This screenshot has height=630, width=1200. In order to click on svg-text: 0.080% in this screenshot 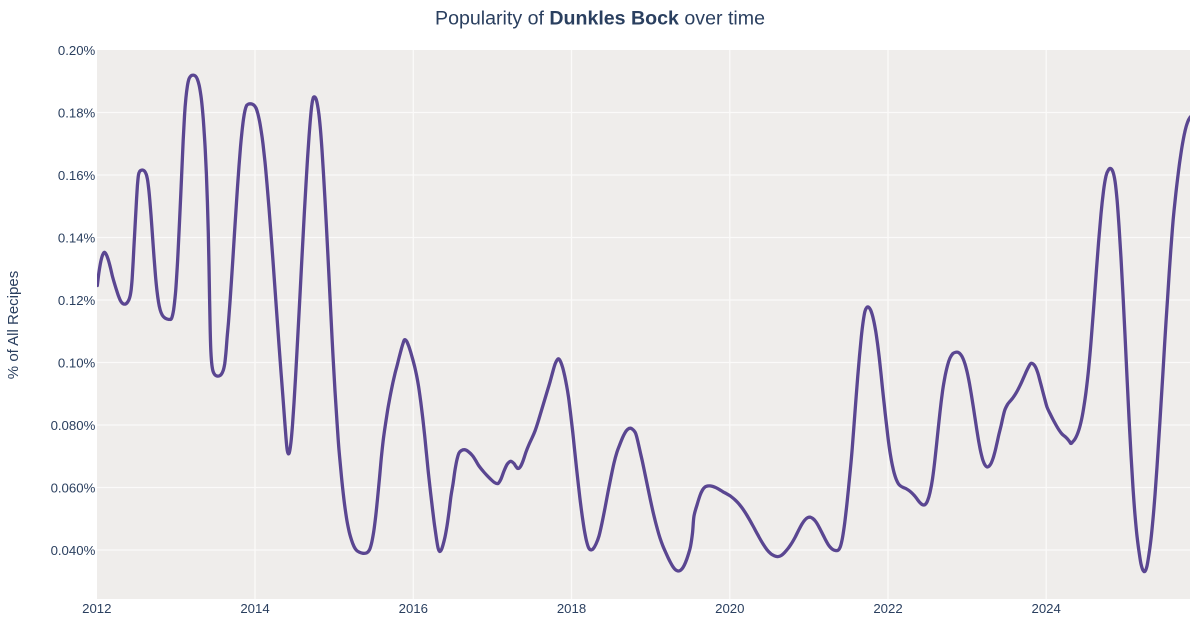, I will do `click(73, 425)`.